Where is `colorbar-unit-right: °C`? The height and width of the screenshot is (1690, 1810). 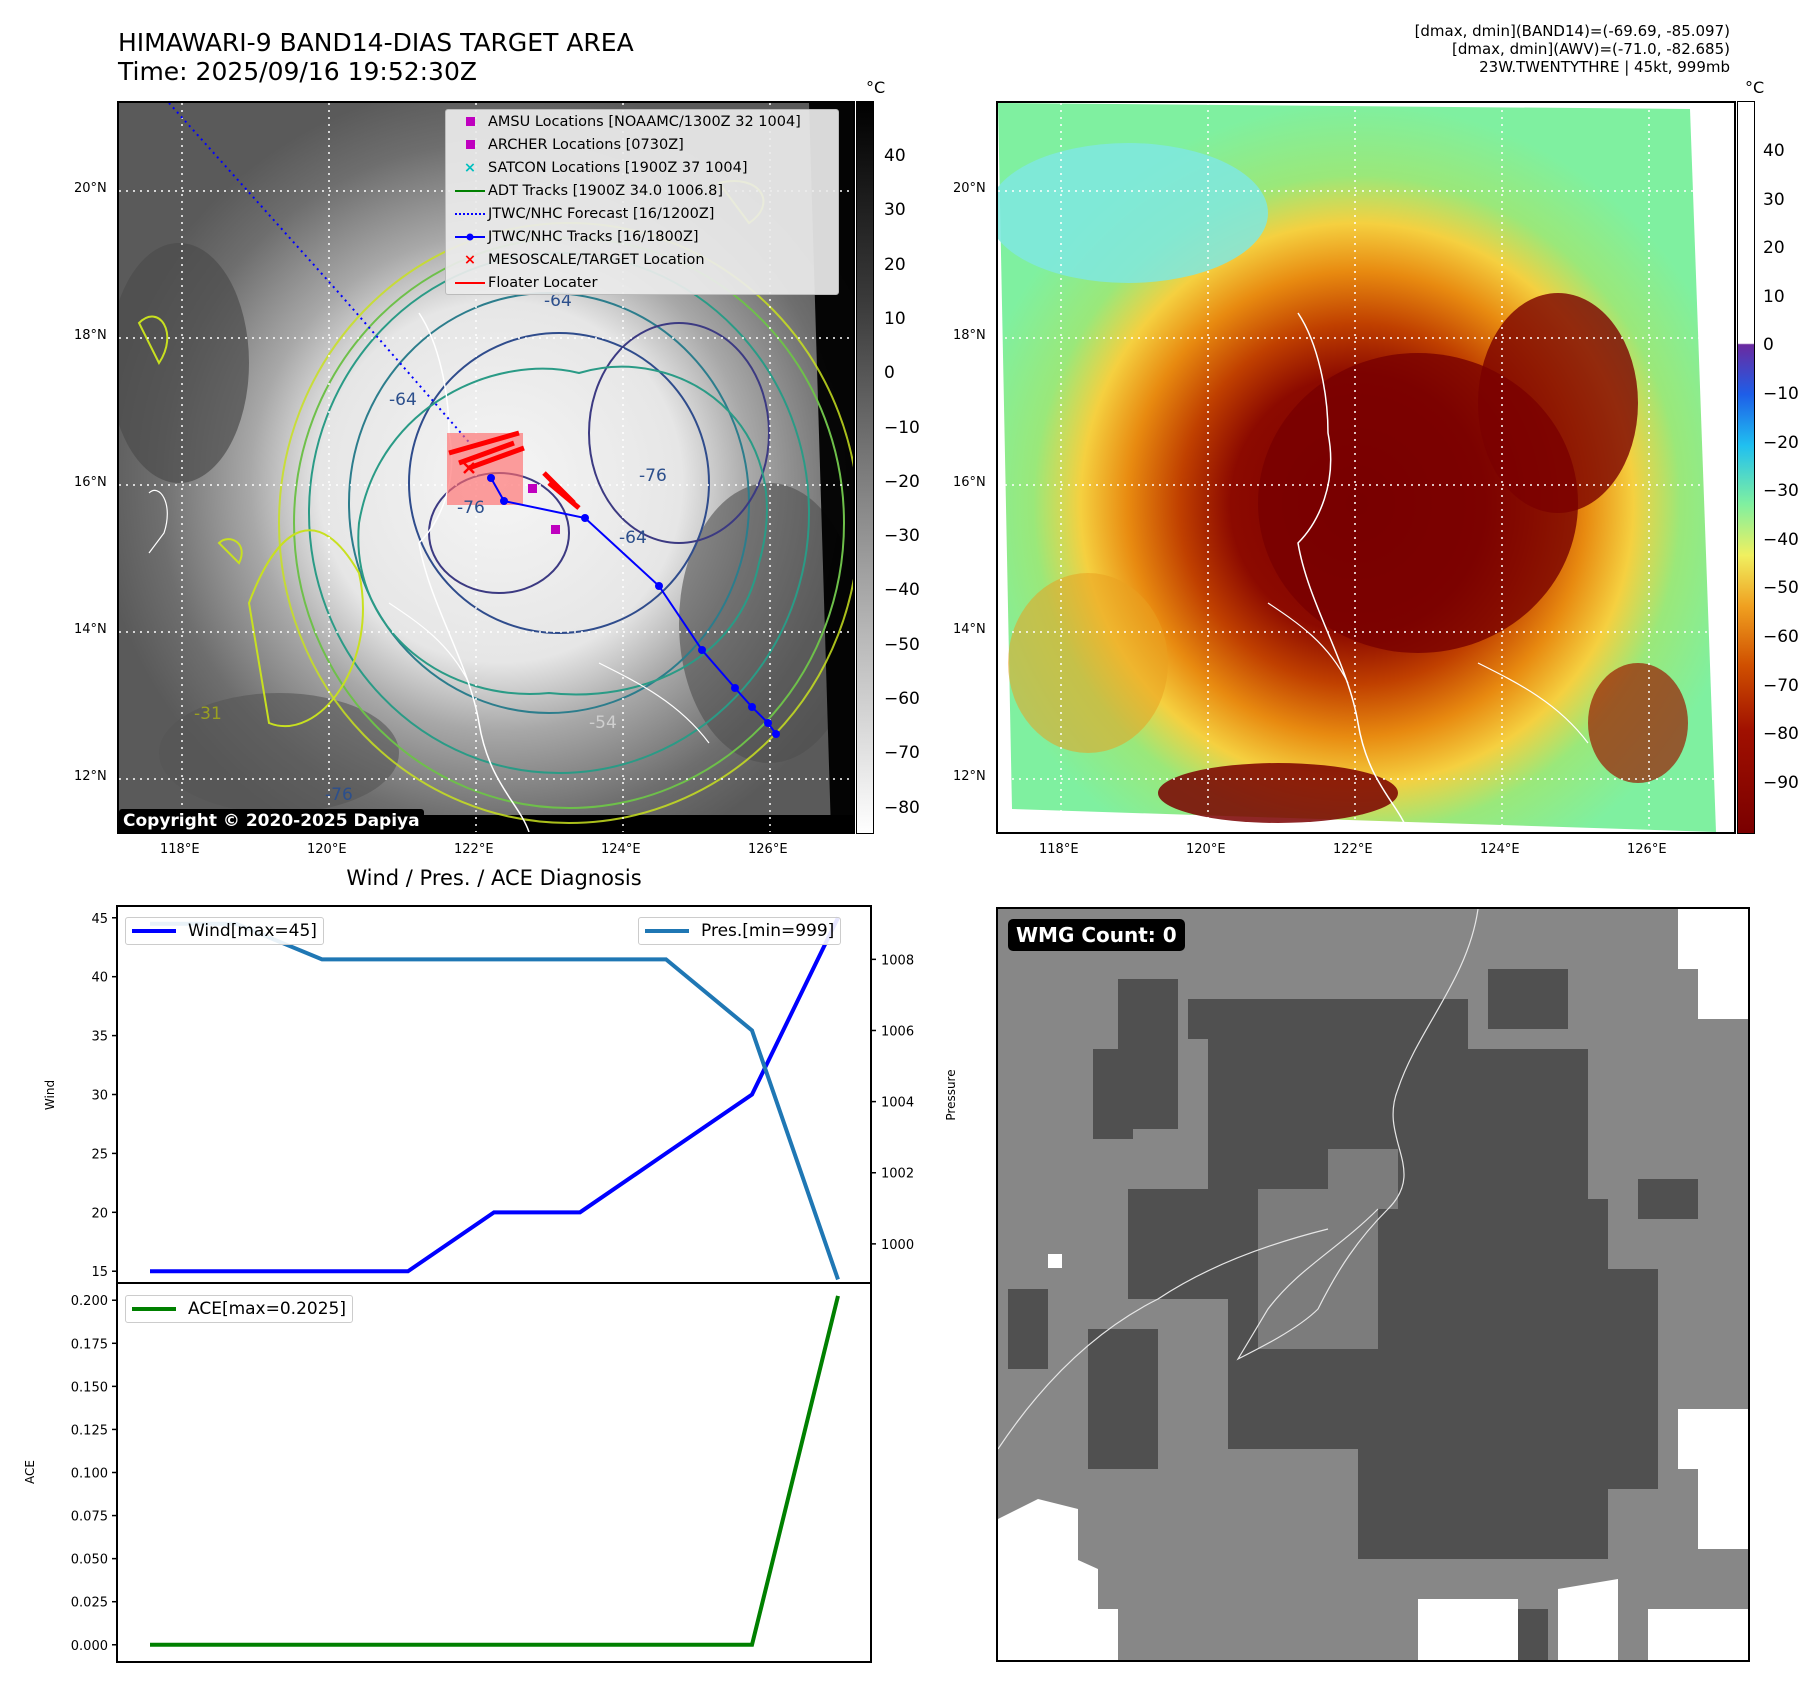 colorbar-unit-right: °C is located at coordinates (1755, 87).